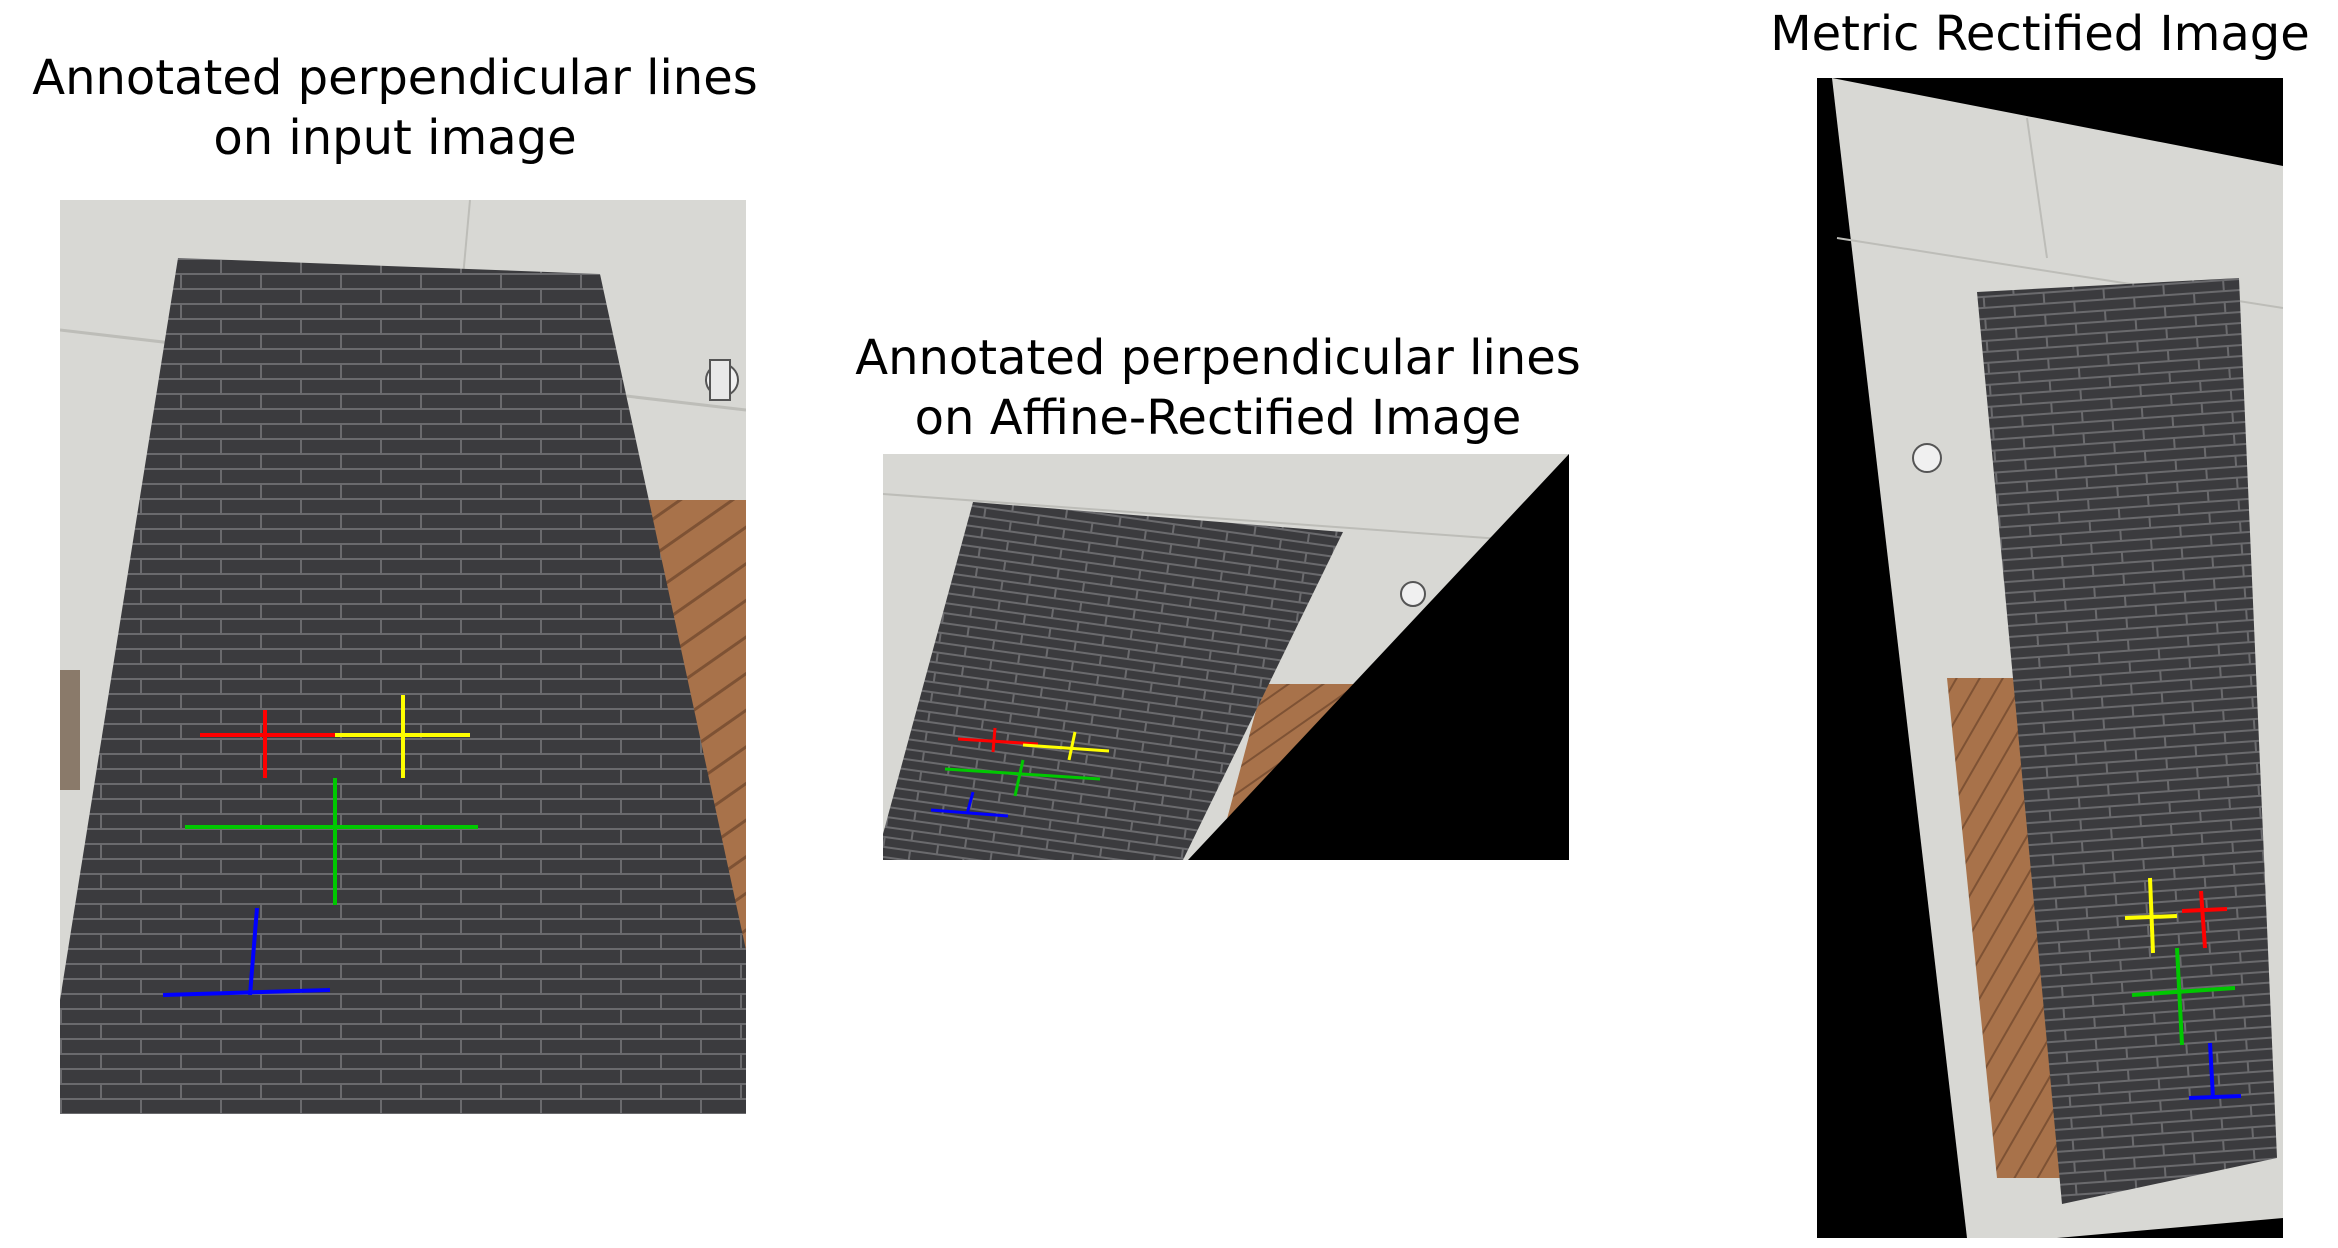 The width and height of the screenshot is (2338, 1248). I want to click on affine-rectified-image, so click(1226, 657).